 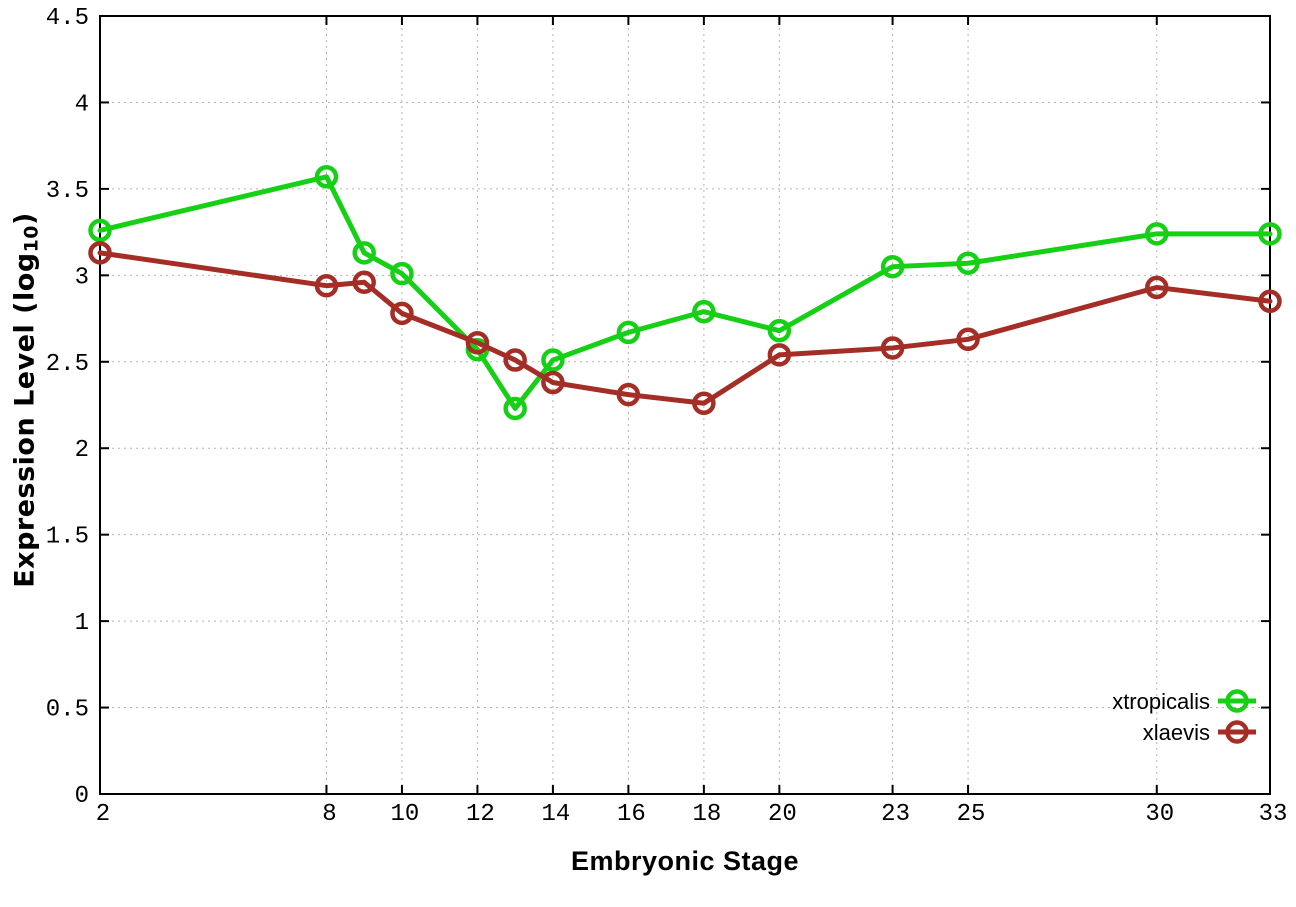 I want to click on y-axis-title: Expression Level (log10), so click(x=26, y=400).